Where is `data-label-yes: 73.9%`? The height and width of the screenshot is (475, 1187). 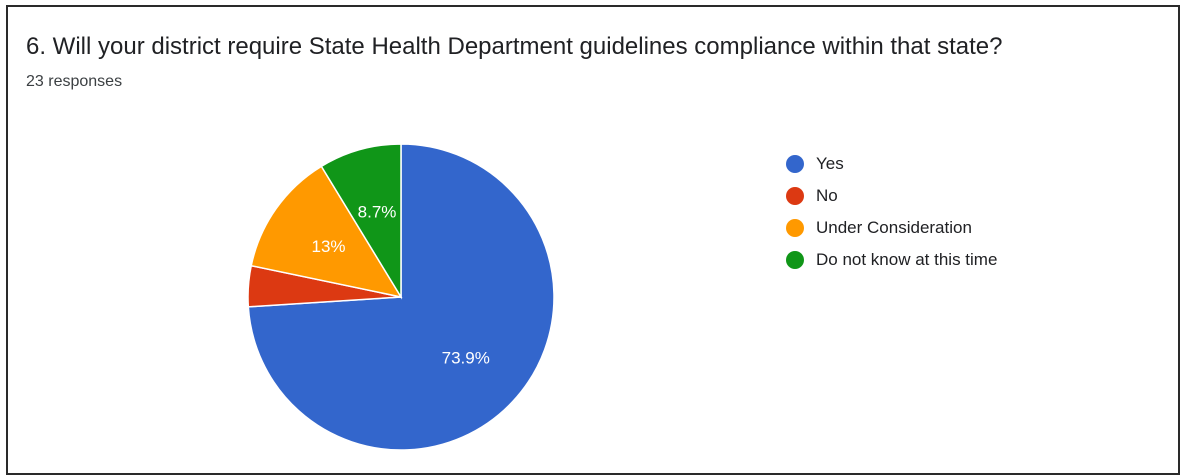 data-label-yes: 73.9% is located at coordinates (466, 358).